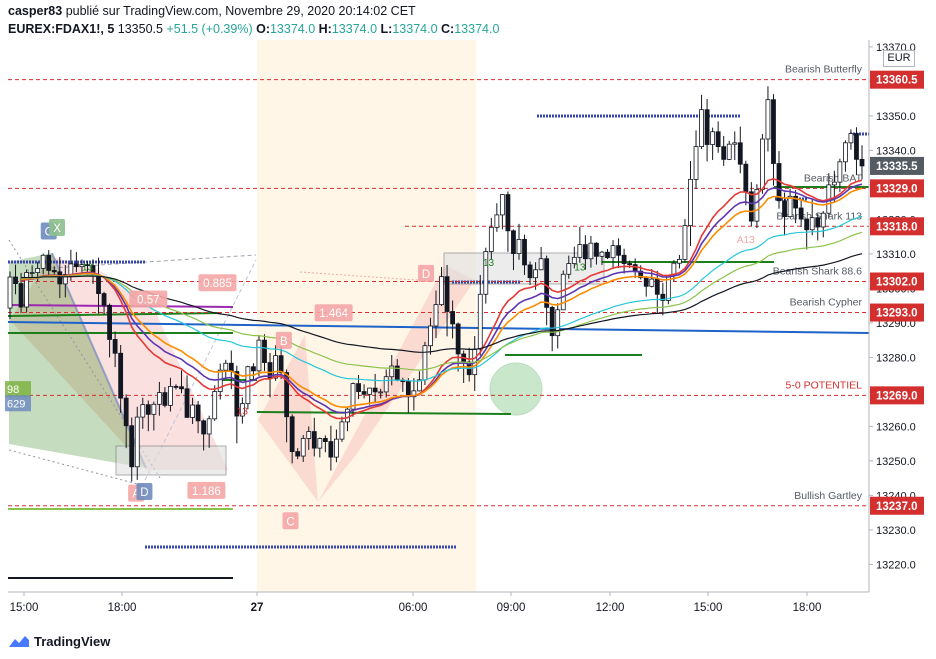 The image size is (936, 659). What do you see at coordinates (746, 240) in the screenshot?
I see `td-count-label: A13` at bounding box center [746, 240].